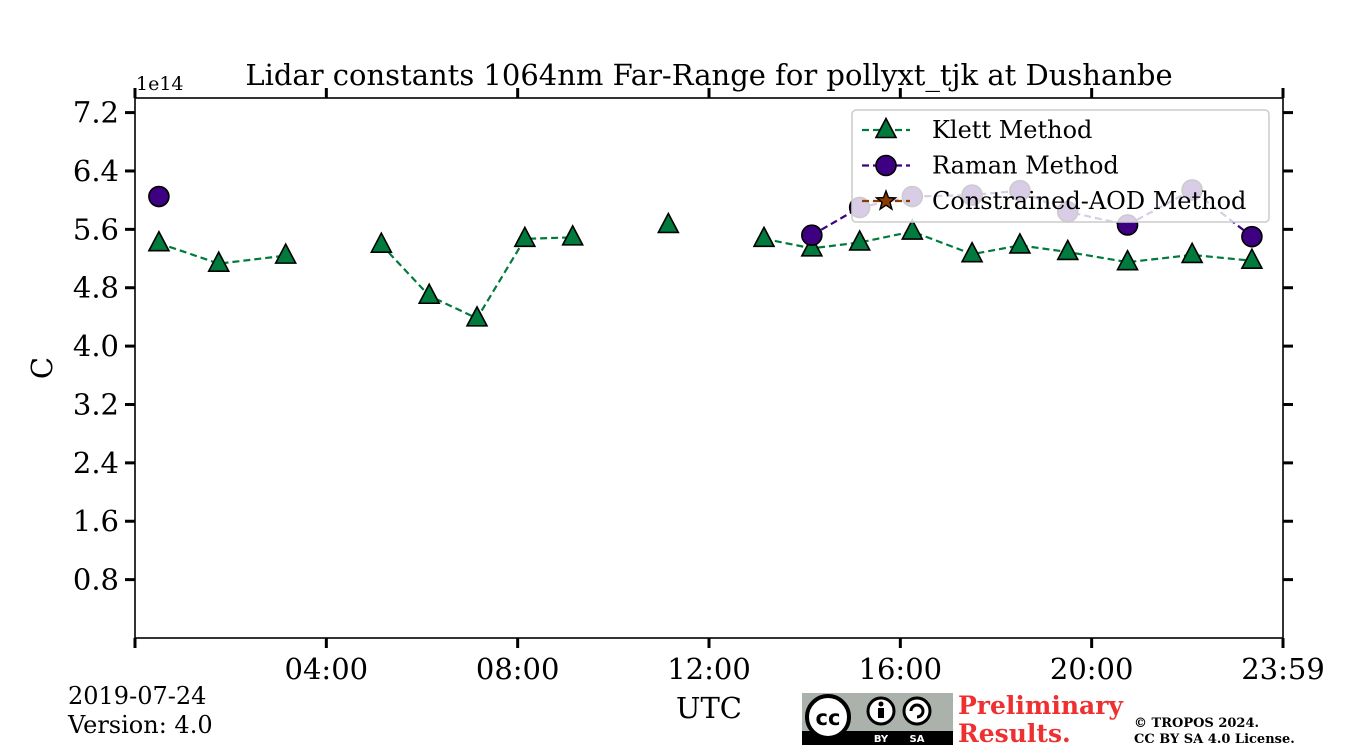 The height and width of the screenshot is (750, 1350). Describe the element at coordinates (1197, 723) in the screenshot. I see `copyright-line-1: © TROPOS 2024.` at that location.